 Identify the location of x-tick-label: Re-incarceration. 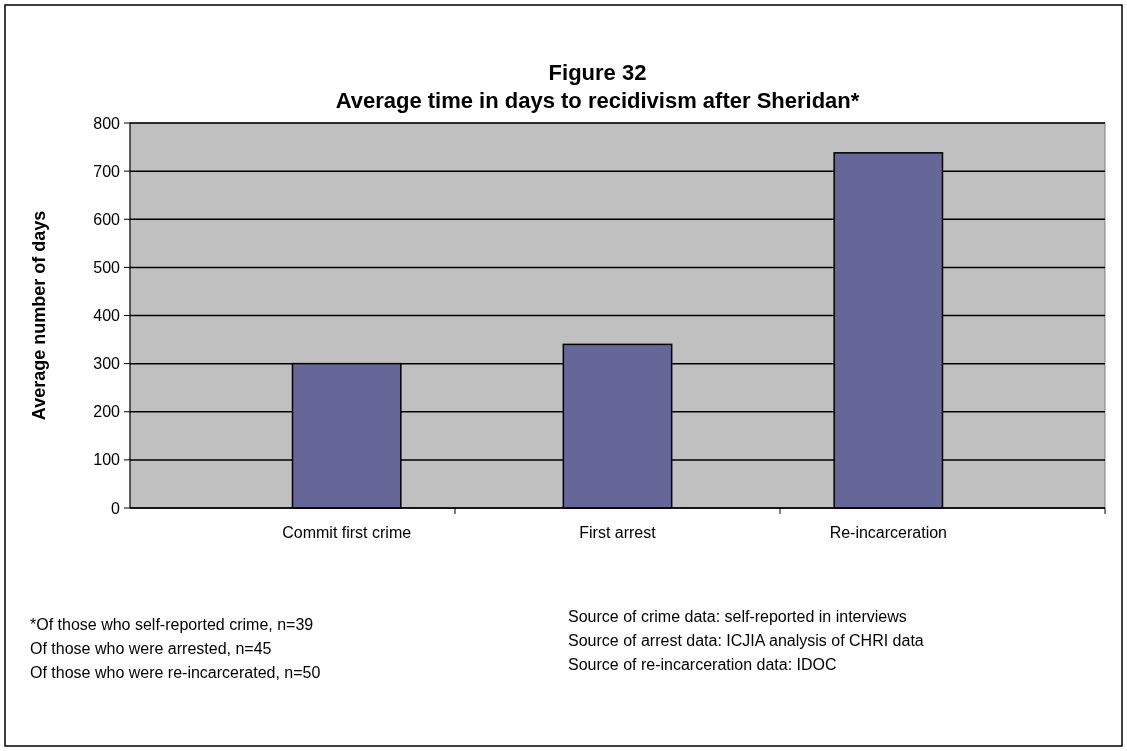
(888, 532).